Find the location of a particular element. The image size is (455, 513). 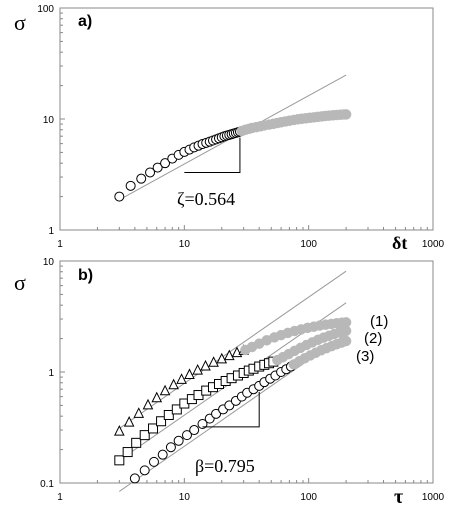

panel-a-annotation-bracket is located at coordinates (212, 155).